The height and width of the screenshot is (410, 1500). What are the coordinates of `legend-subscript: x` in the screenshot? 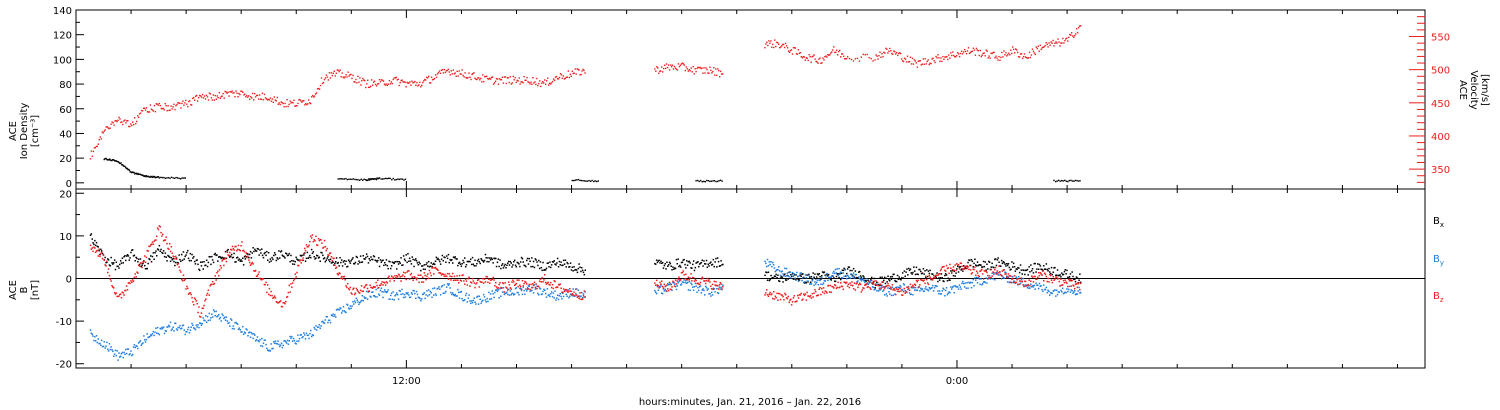 It's located at (1442, 225).